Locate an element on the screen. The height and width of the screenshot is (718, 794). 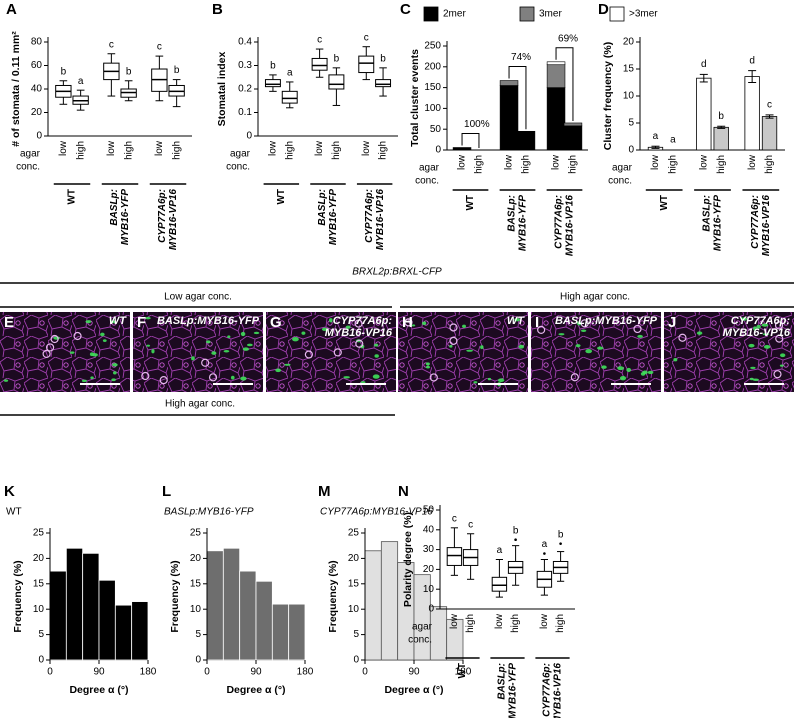
y-axis-label: Total cluster events is located at coordinates (415, 98).